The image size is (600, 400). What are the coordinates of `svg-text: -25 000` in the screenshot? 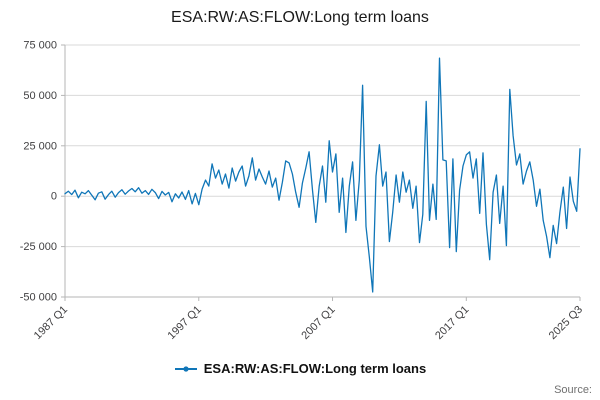 It's located at (38, 247).